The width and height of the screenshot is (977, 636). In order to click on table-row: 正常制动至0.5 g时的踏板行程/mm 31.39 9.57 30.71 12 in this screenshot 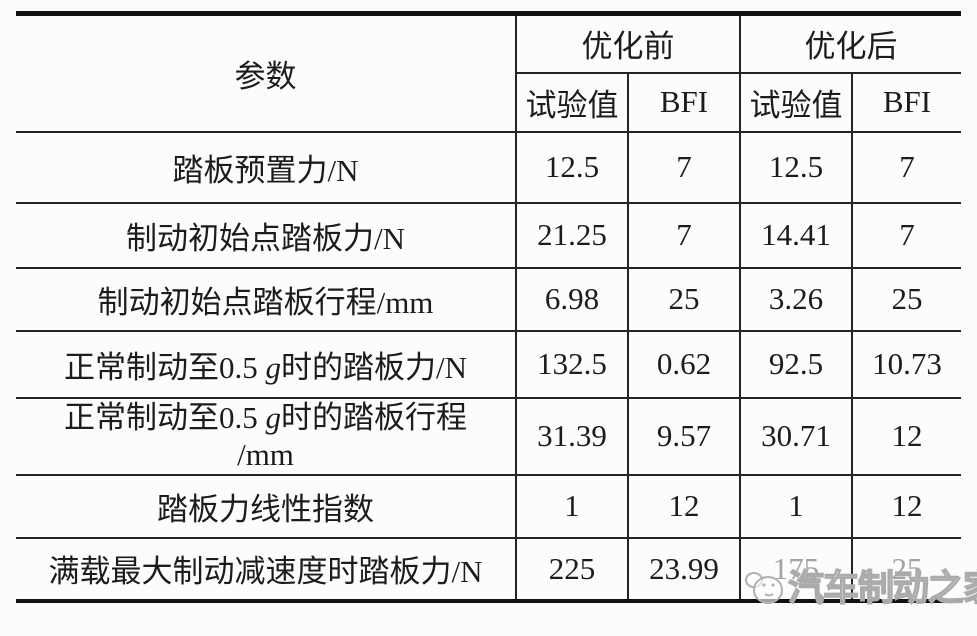, I will do `click(488, 436)`.